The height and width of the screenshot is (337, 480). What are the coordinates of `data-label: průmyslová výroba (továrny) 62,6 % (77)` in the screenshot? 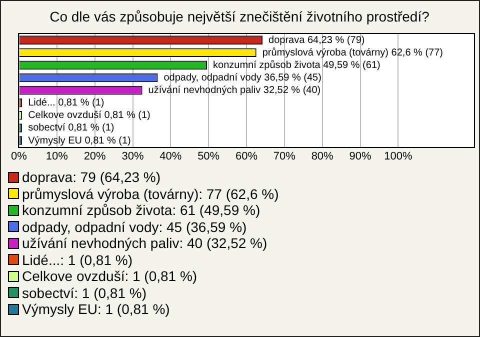 It's located at (352, 52).